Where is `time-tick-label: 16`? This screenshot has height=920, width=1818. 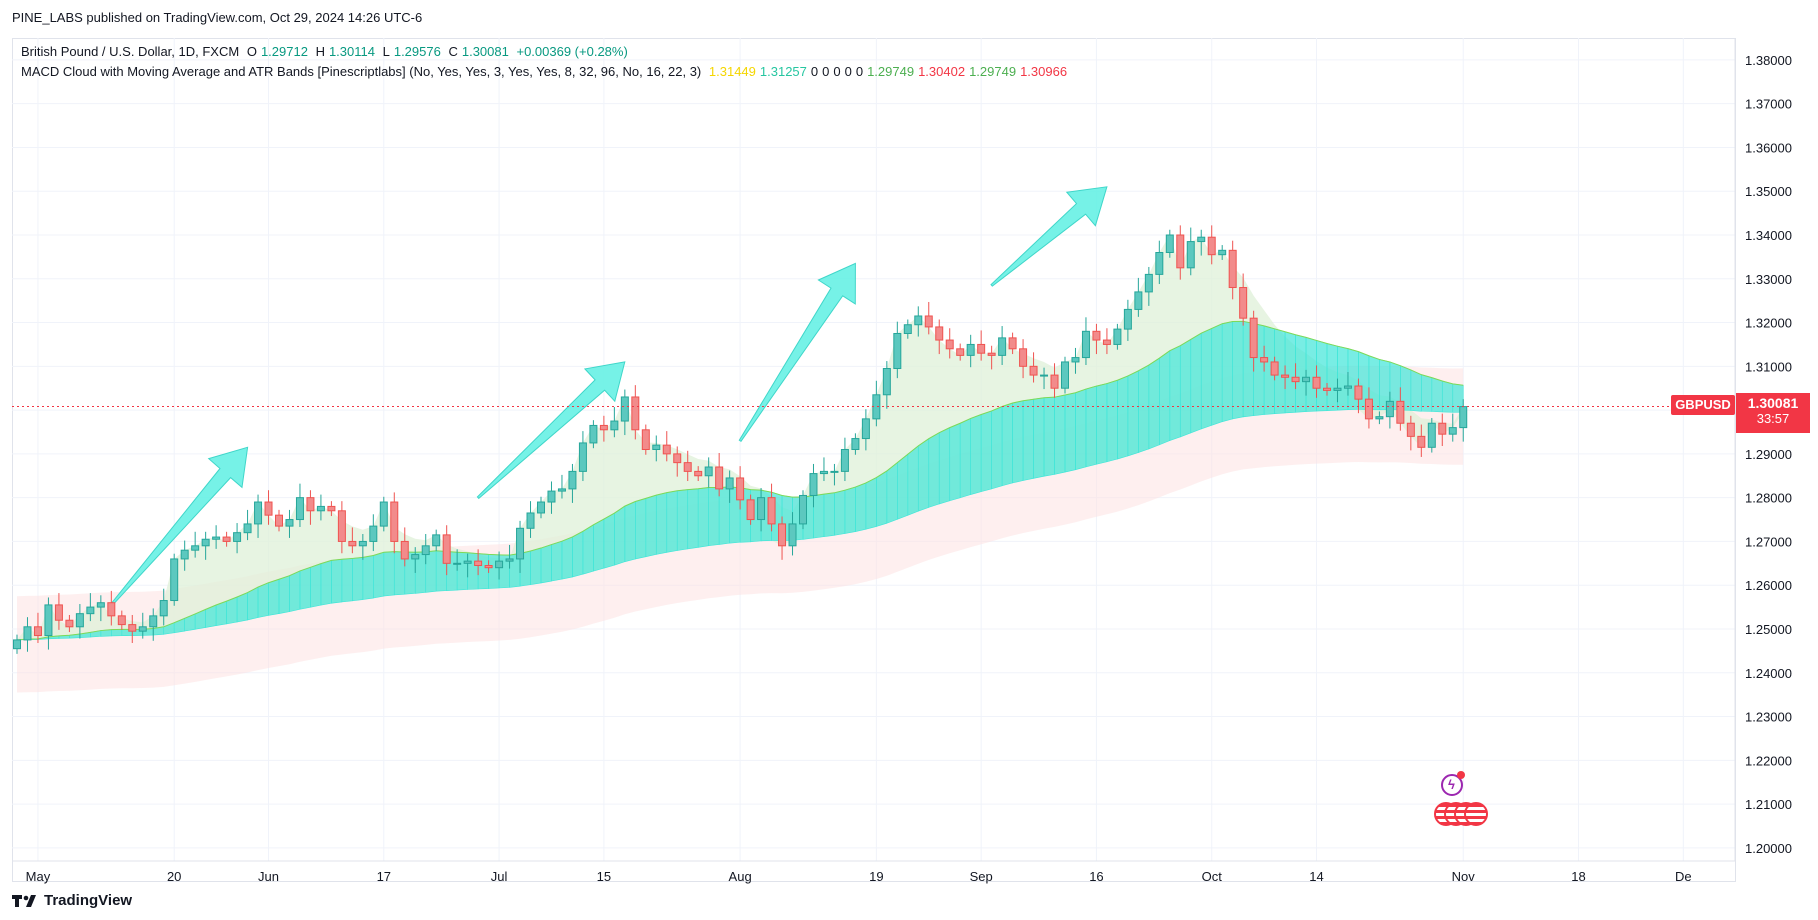 time-tick-label: 16 is located at coordinates (1096, 876).